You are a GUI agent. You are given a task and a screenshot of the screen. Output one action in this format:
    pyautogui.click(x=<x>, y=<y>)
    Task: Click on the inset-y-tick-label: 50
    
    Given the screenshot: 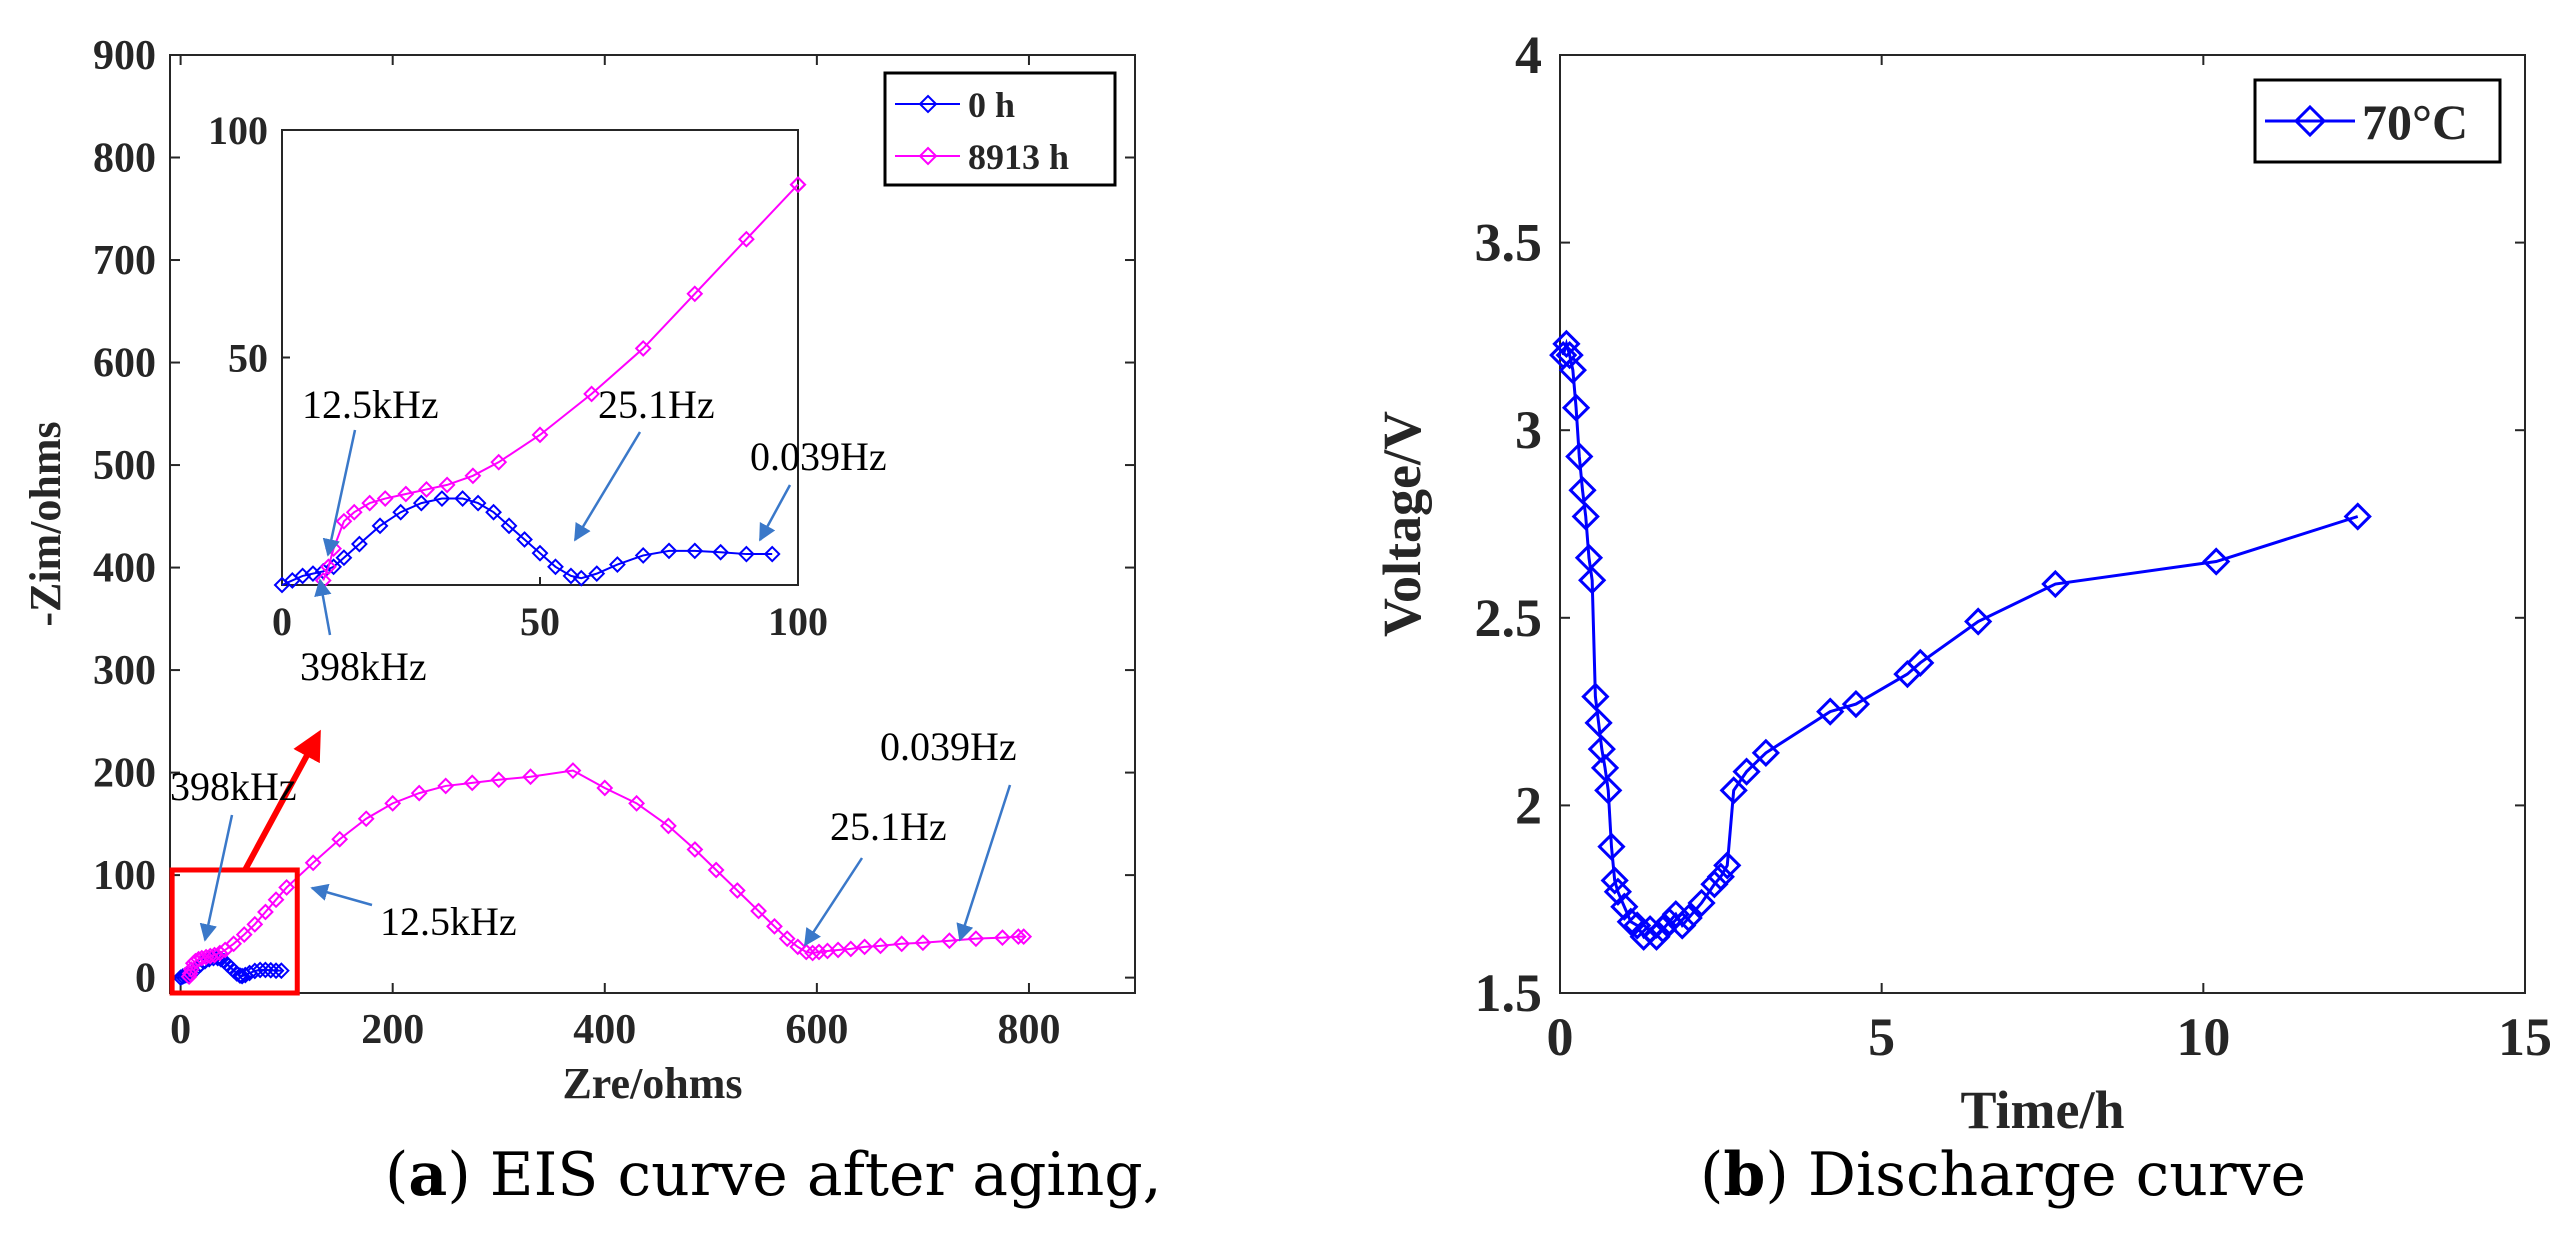 What is the action you would take?
    pyautogui.click(x=248, y=358)
    